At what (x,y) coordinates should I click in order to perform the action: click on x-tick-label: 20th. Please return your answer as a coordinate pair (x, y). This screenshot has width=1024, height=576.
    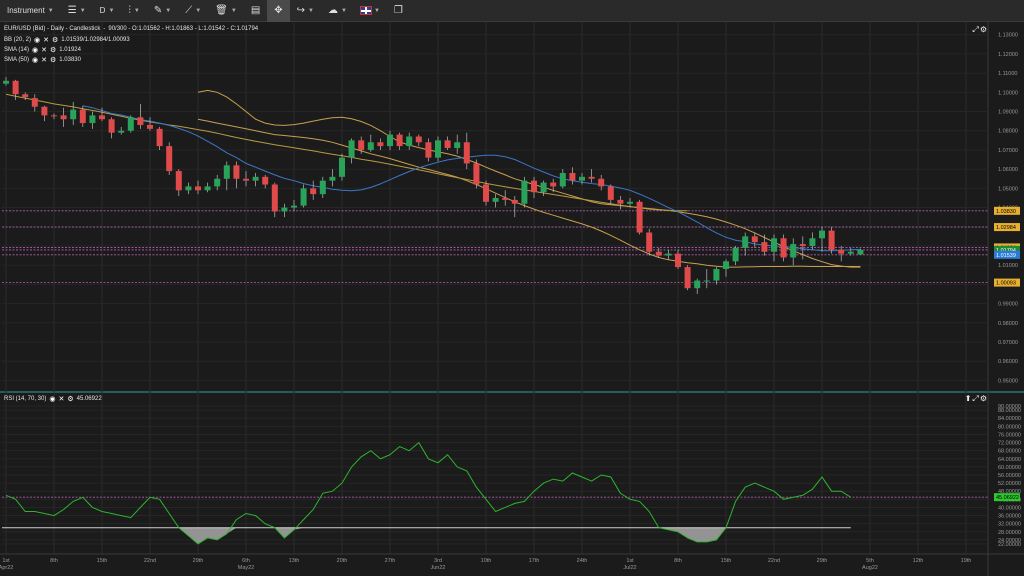
    Looking at the image, I should click on (342, 561).